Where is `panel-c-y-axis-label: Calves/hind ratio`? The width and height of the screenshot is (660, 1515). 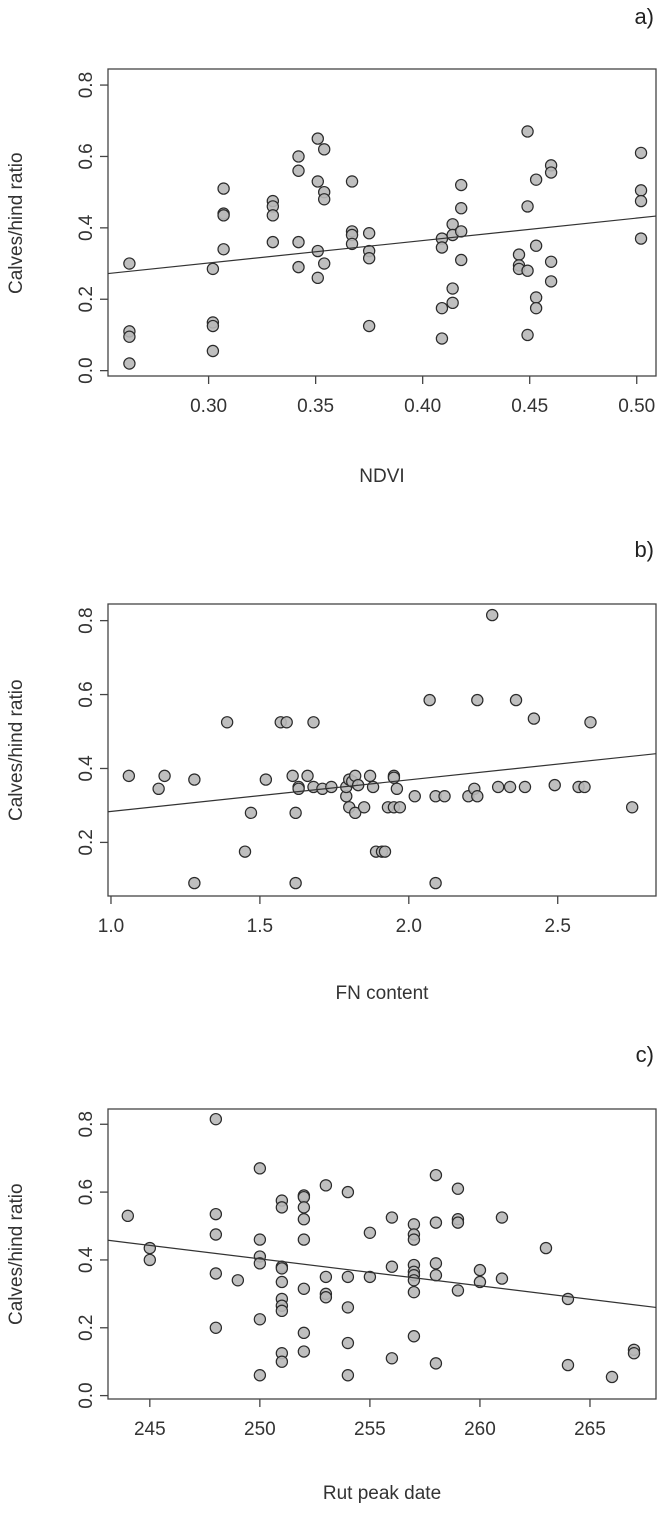
panel-c-y-axis-label: Calves/hind ratio is located at coordinates (16, 1254).